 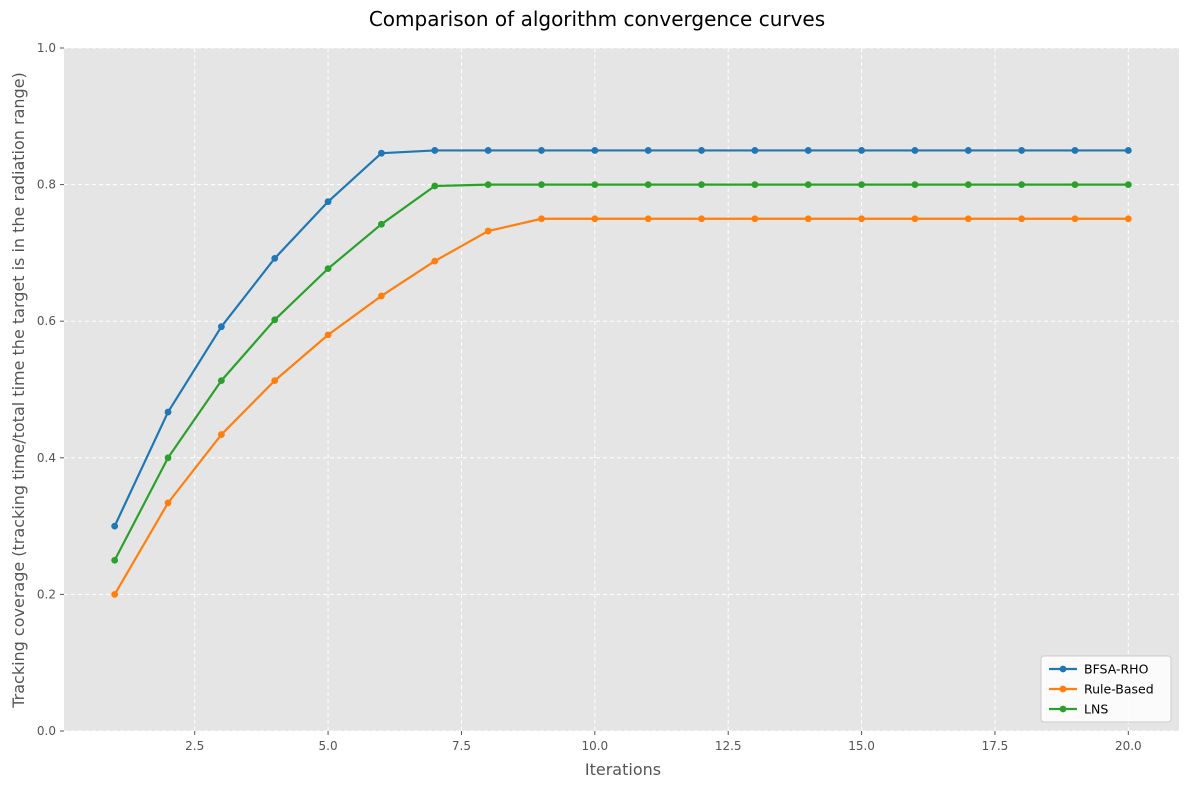 What do you see at coordinates (461, 746) in the screenshot?
I see `x-tick-label: 7.5` at bounding box center [461, 746].